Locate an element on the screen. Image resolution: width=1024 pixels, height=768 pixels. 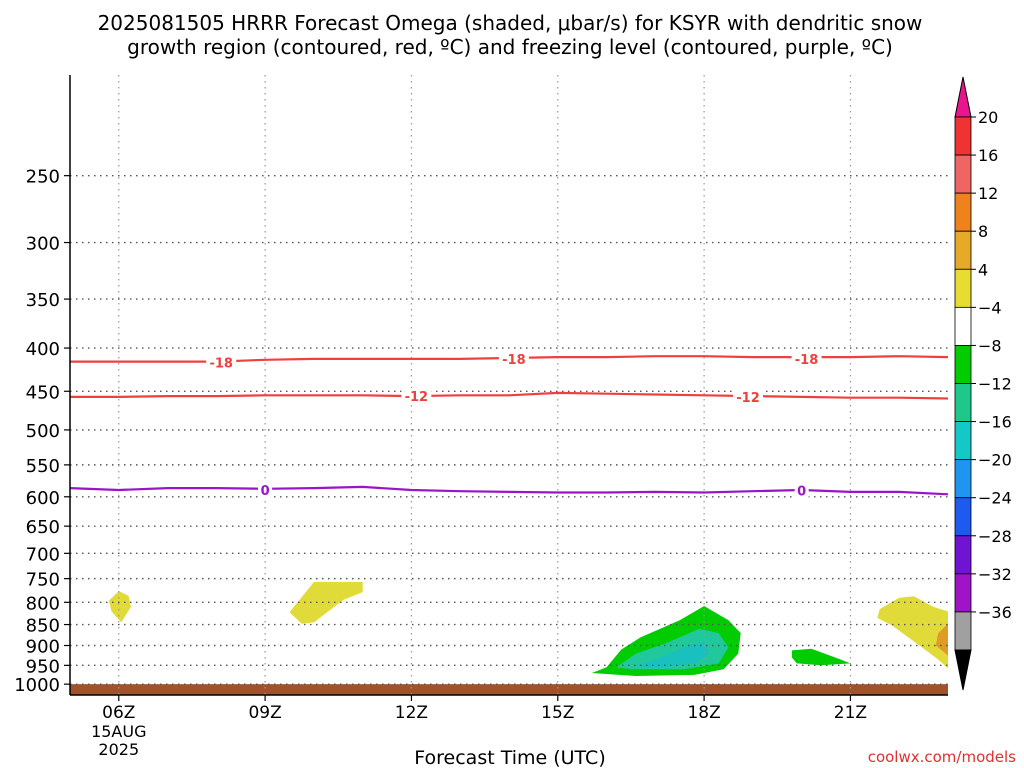
omega-shading is located at coordinates (528, 629).